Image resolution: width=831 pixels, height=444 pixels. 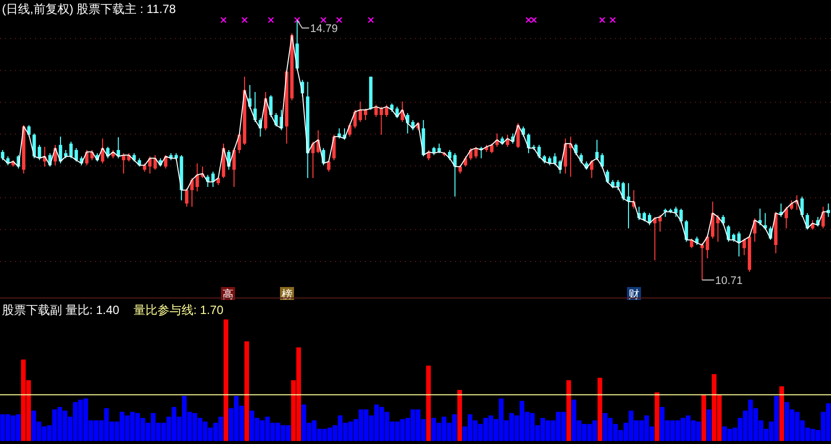 What do you see at coordinates (178, 310) in the screenshot?
I see `text: 量比参与线: 1.70` at bounding box center [178, 310].